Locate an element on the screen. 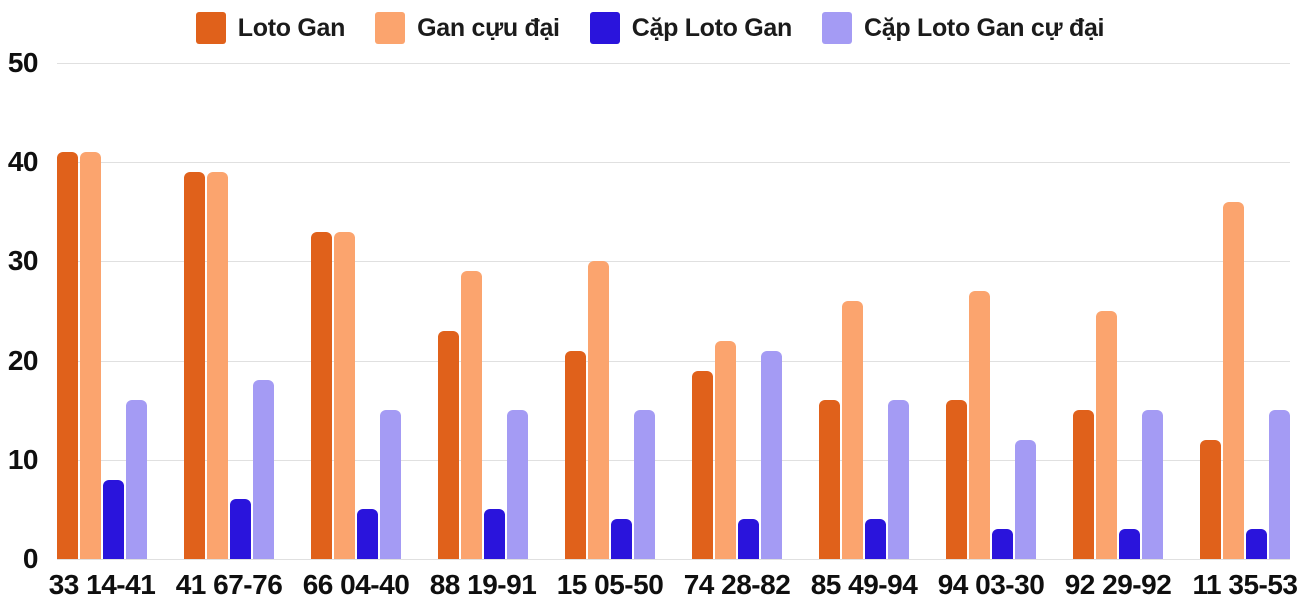  legend-label: Loto Gan is located at coordinates (291, 27).